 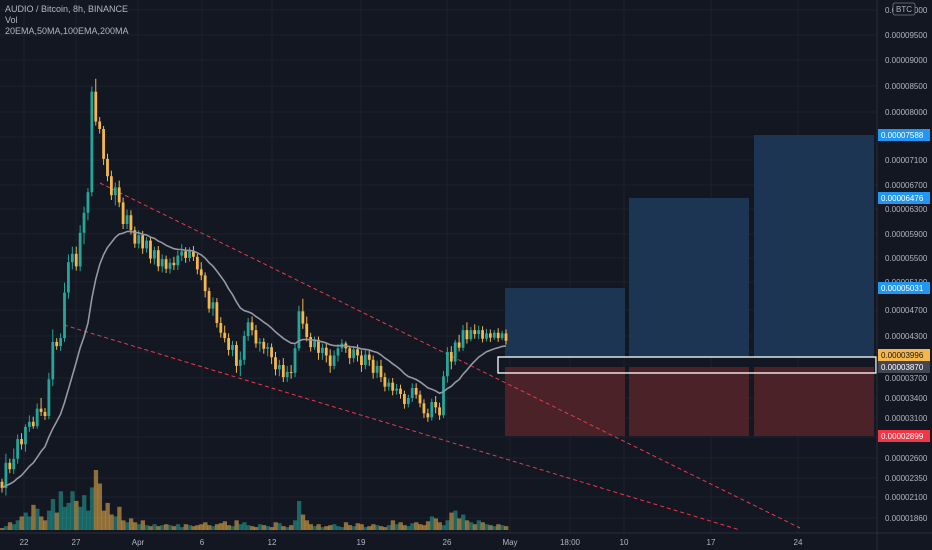 What do you see at coordinates (902, 135) in the screenshot?
I see `price-tag-target_3-label: 0.00007588` at bounding box center [902, 135].